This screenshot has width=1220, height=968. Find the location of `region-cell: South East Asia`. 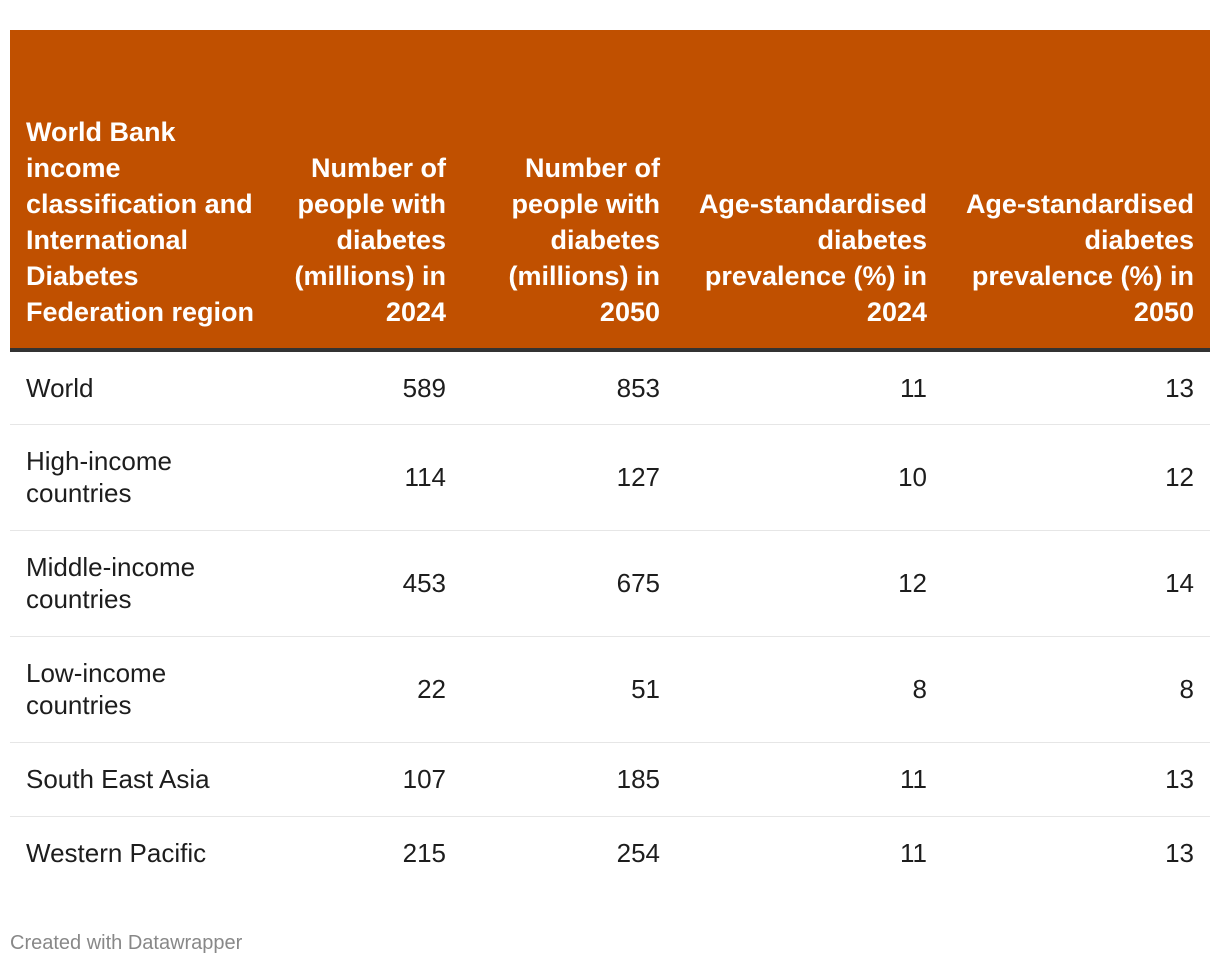

region-cell: South East Asia is located at coordinates (143, 779).